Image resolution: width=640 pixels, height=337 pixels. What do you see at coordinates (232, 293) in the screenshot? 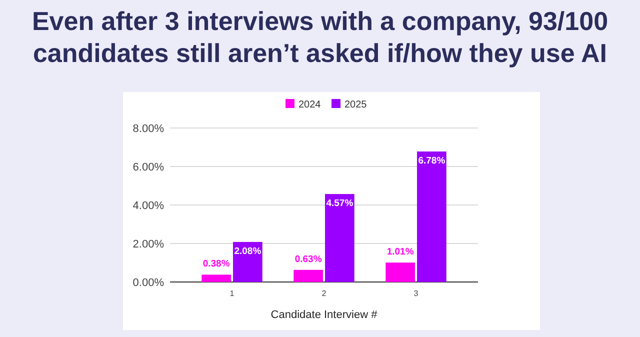
I see `x-tick-label: 1` at bounding box center [232, 293].